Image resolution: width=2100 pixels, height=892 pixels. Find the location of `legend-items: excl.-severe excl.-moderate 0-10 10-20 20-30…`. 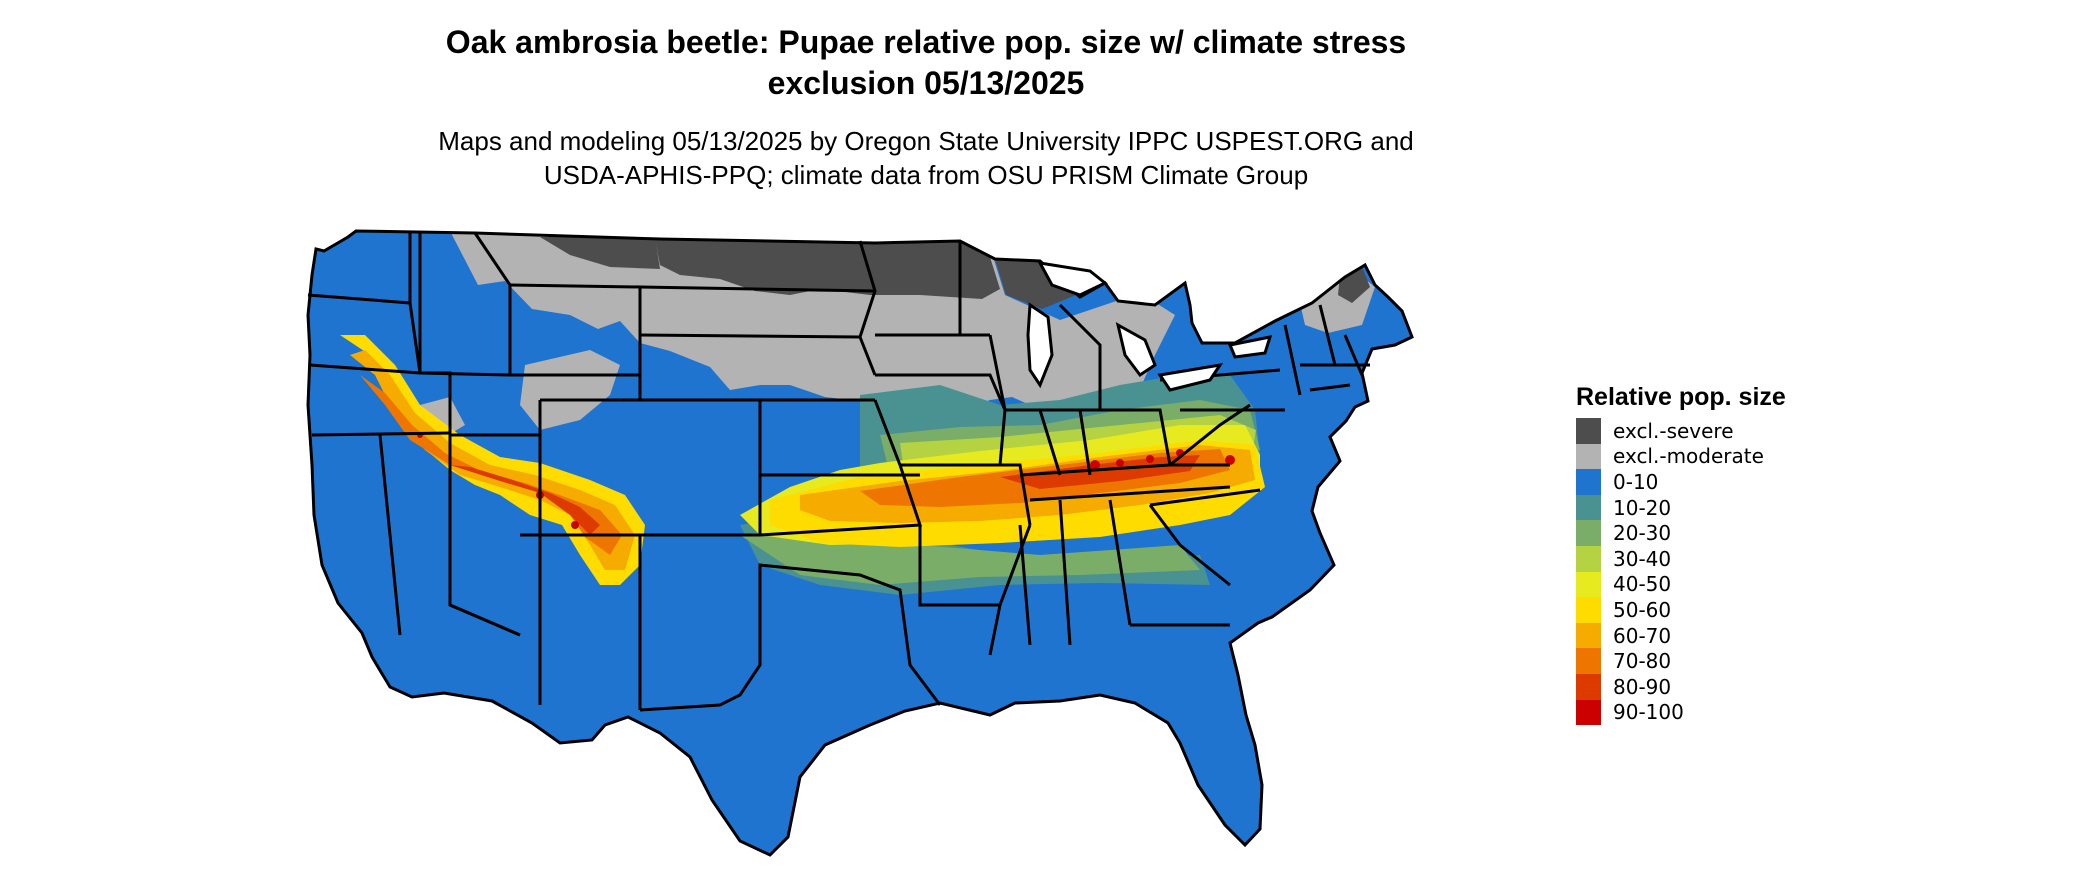

legend-items: excl.-severe excl.-moderate 0-10 10-20 20-30… is located at coordinates (1806, 572).